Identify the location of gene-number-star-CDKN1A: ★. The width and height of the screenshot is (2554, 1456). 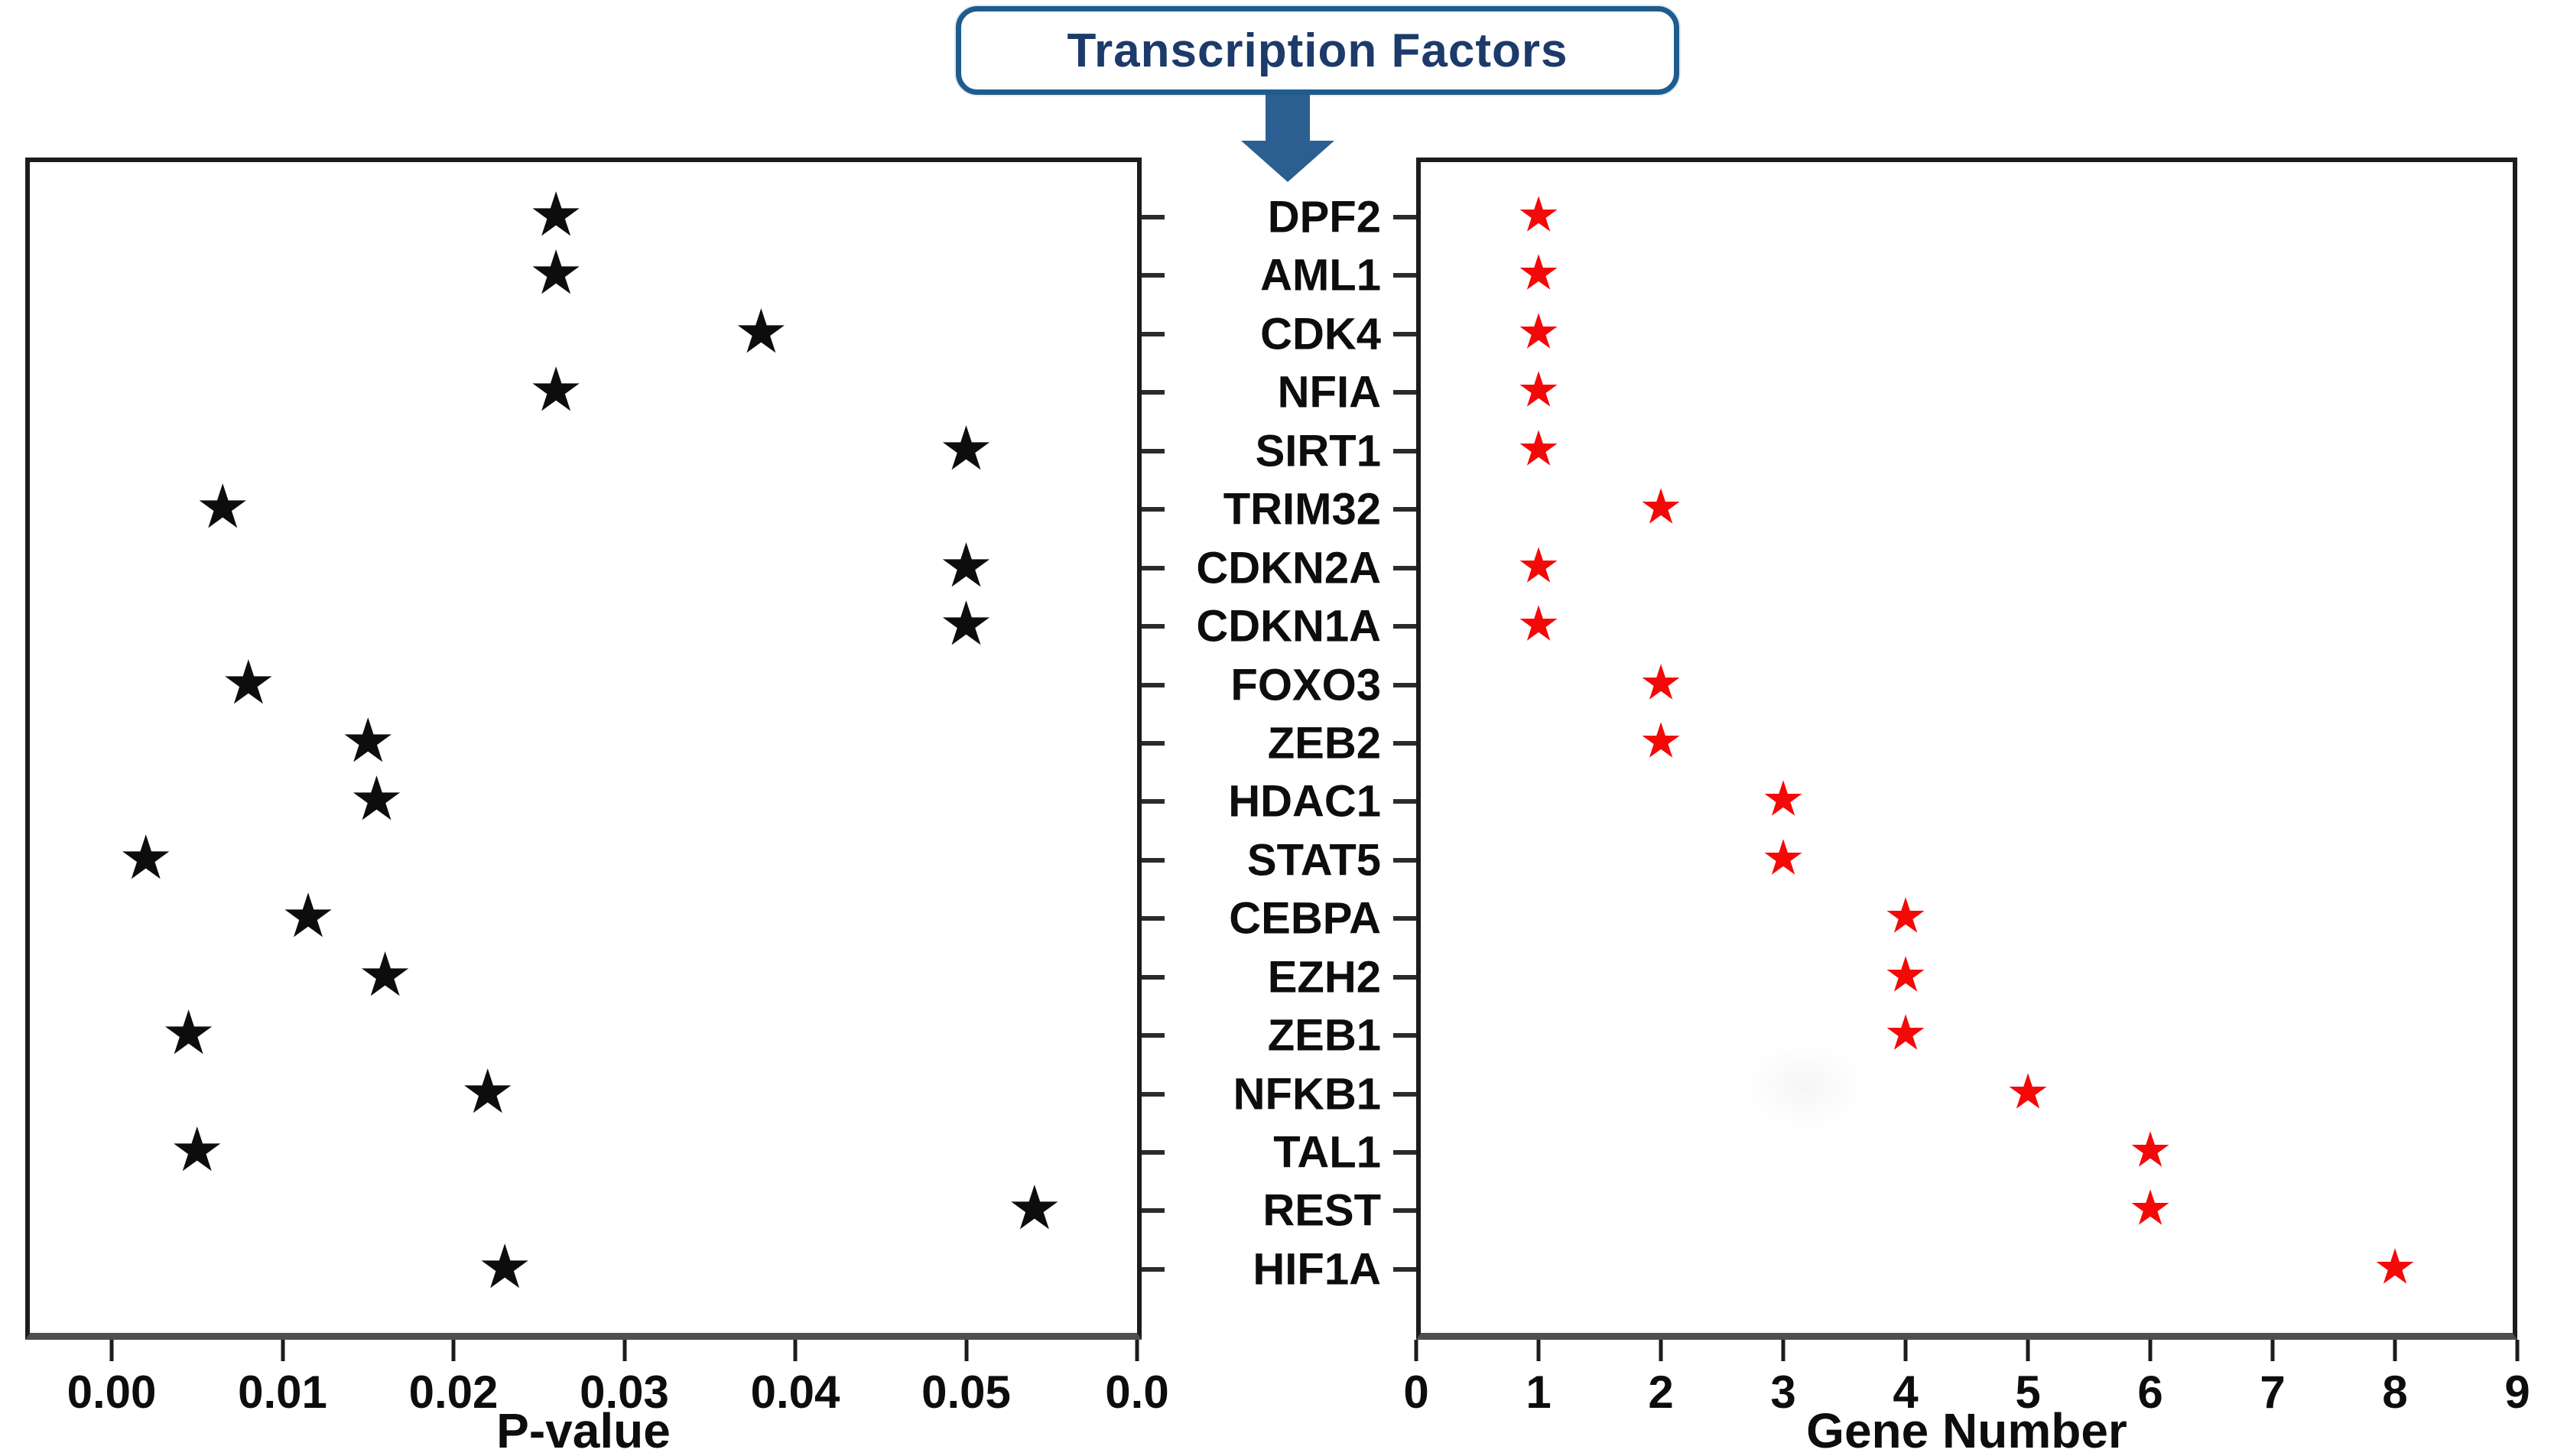
(1538, 624).